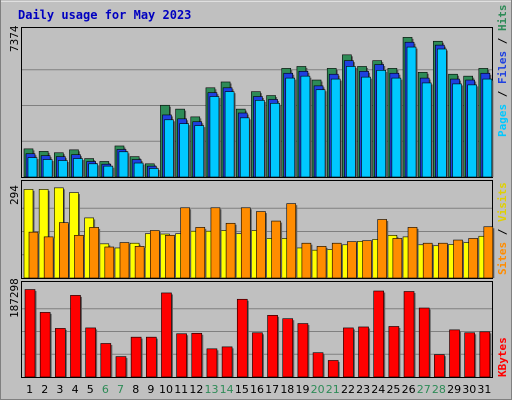  I want to click on traffic-legend: Pages / Files / Hits, so click(502, 71).